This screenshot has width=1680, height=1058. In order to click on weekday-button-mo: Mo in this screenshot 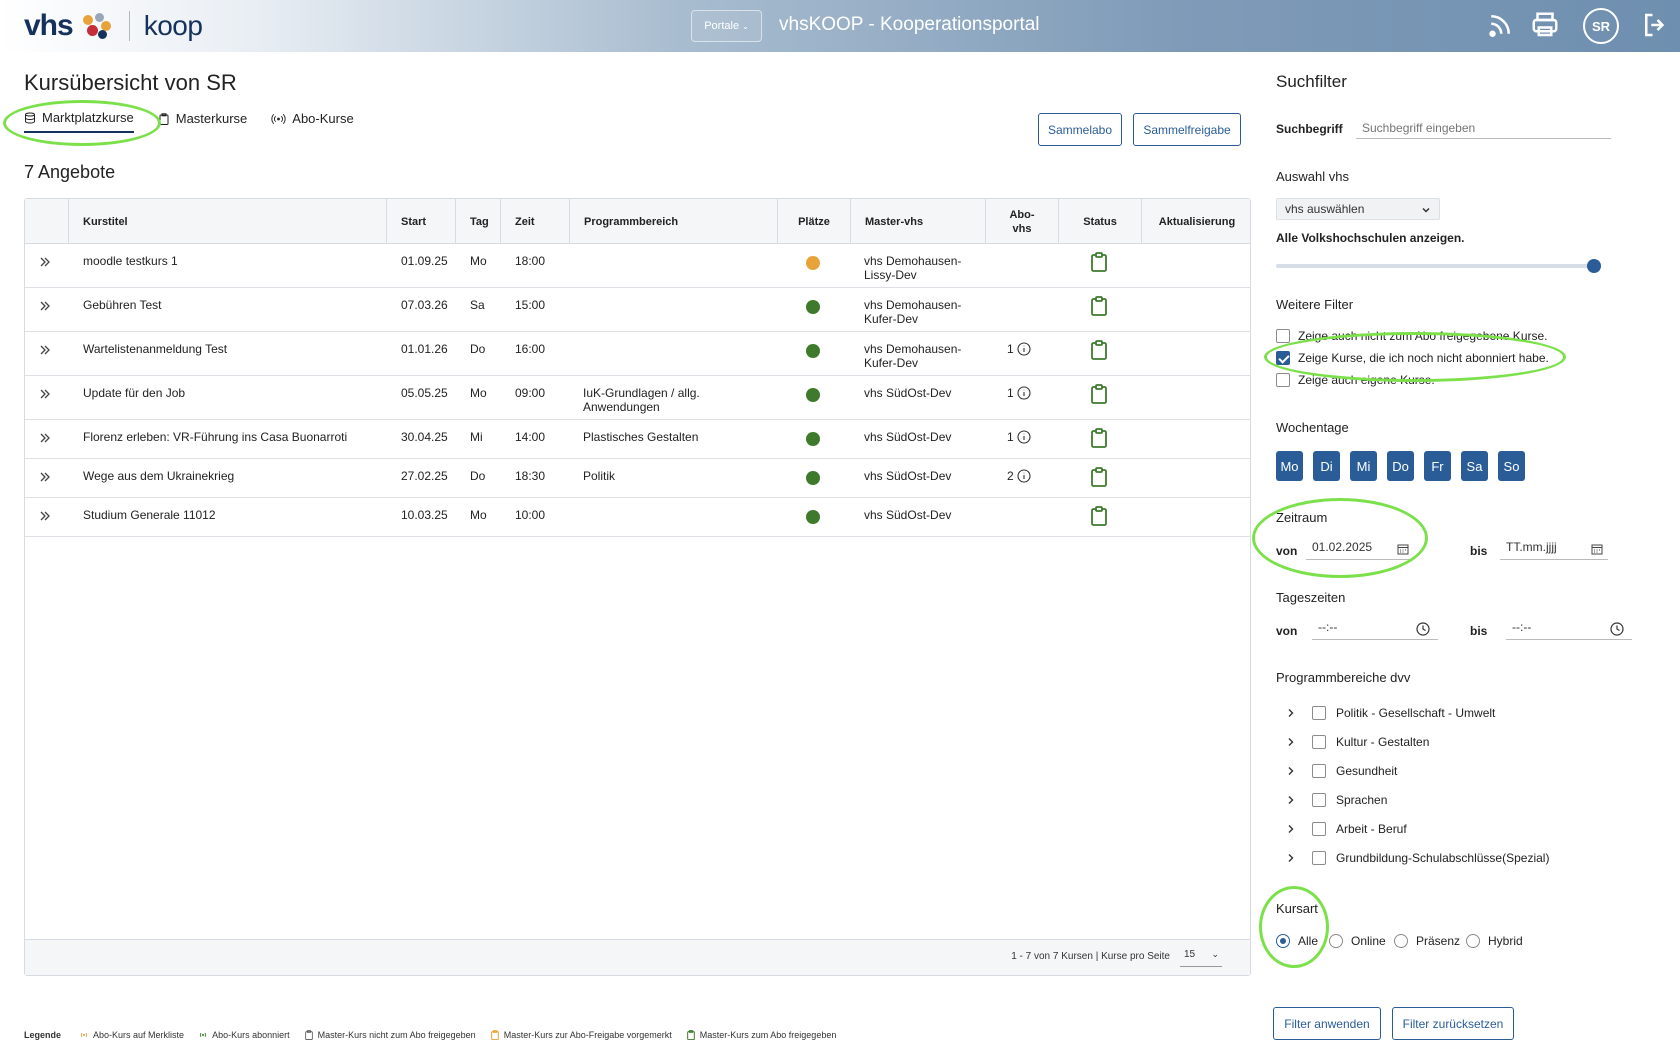, I will do `click(1289, 466)`.